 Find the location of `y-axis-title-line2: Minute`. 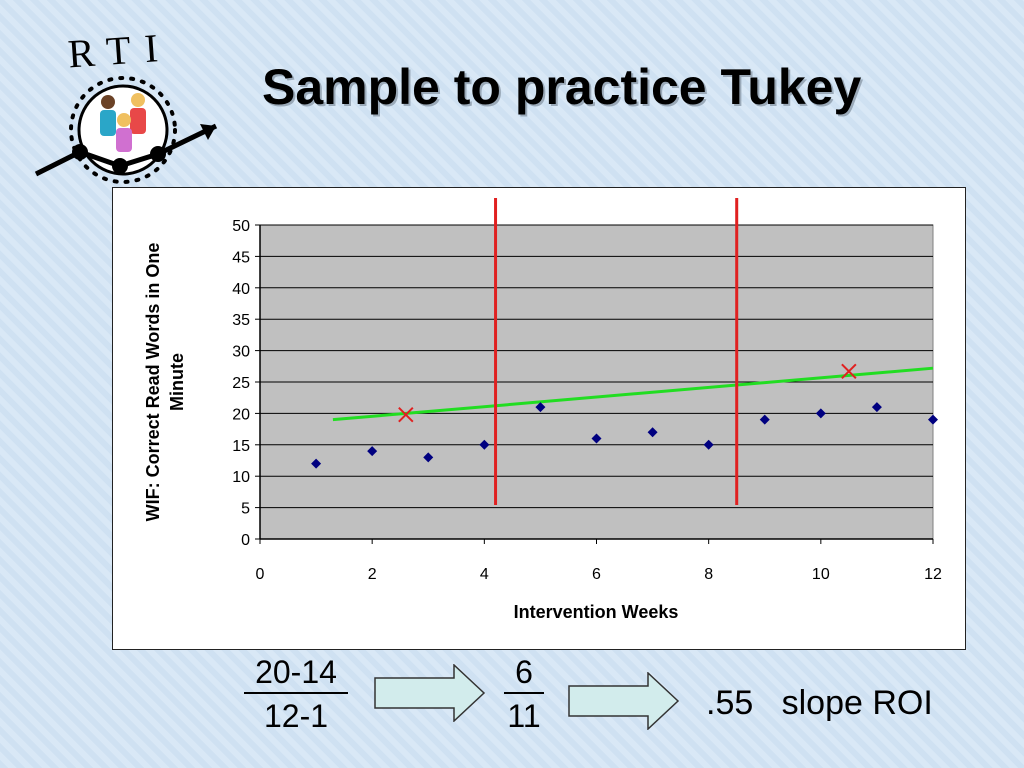

y-axis-title-line2: Minute is located at coordinates (177, 382).